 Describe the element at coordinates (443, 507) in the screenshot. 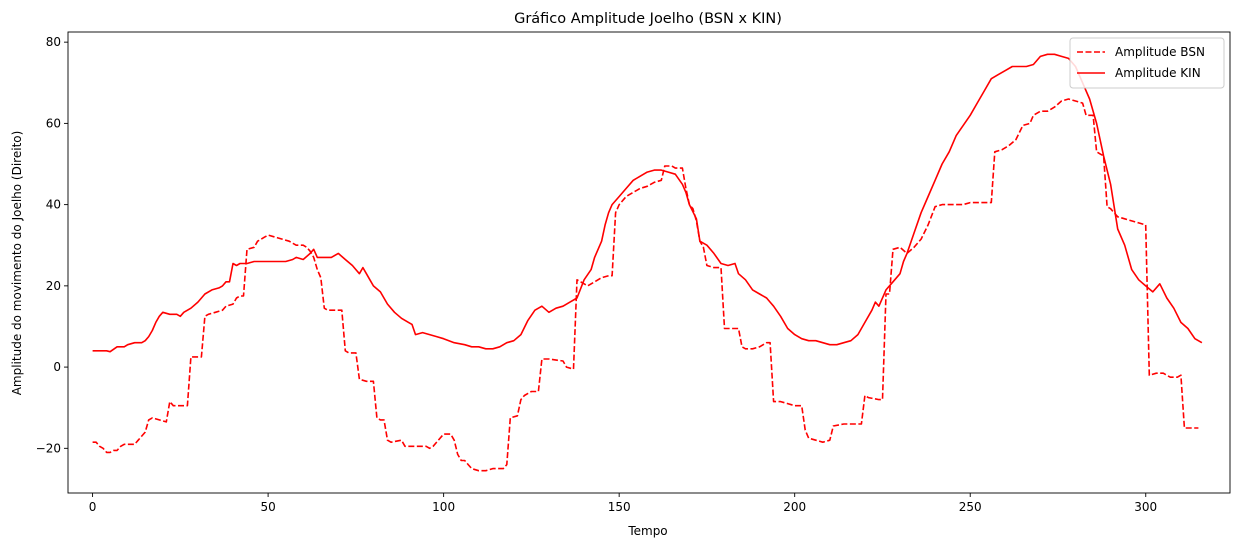

I see `x-tick-label: 100` at that location.